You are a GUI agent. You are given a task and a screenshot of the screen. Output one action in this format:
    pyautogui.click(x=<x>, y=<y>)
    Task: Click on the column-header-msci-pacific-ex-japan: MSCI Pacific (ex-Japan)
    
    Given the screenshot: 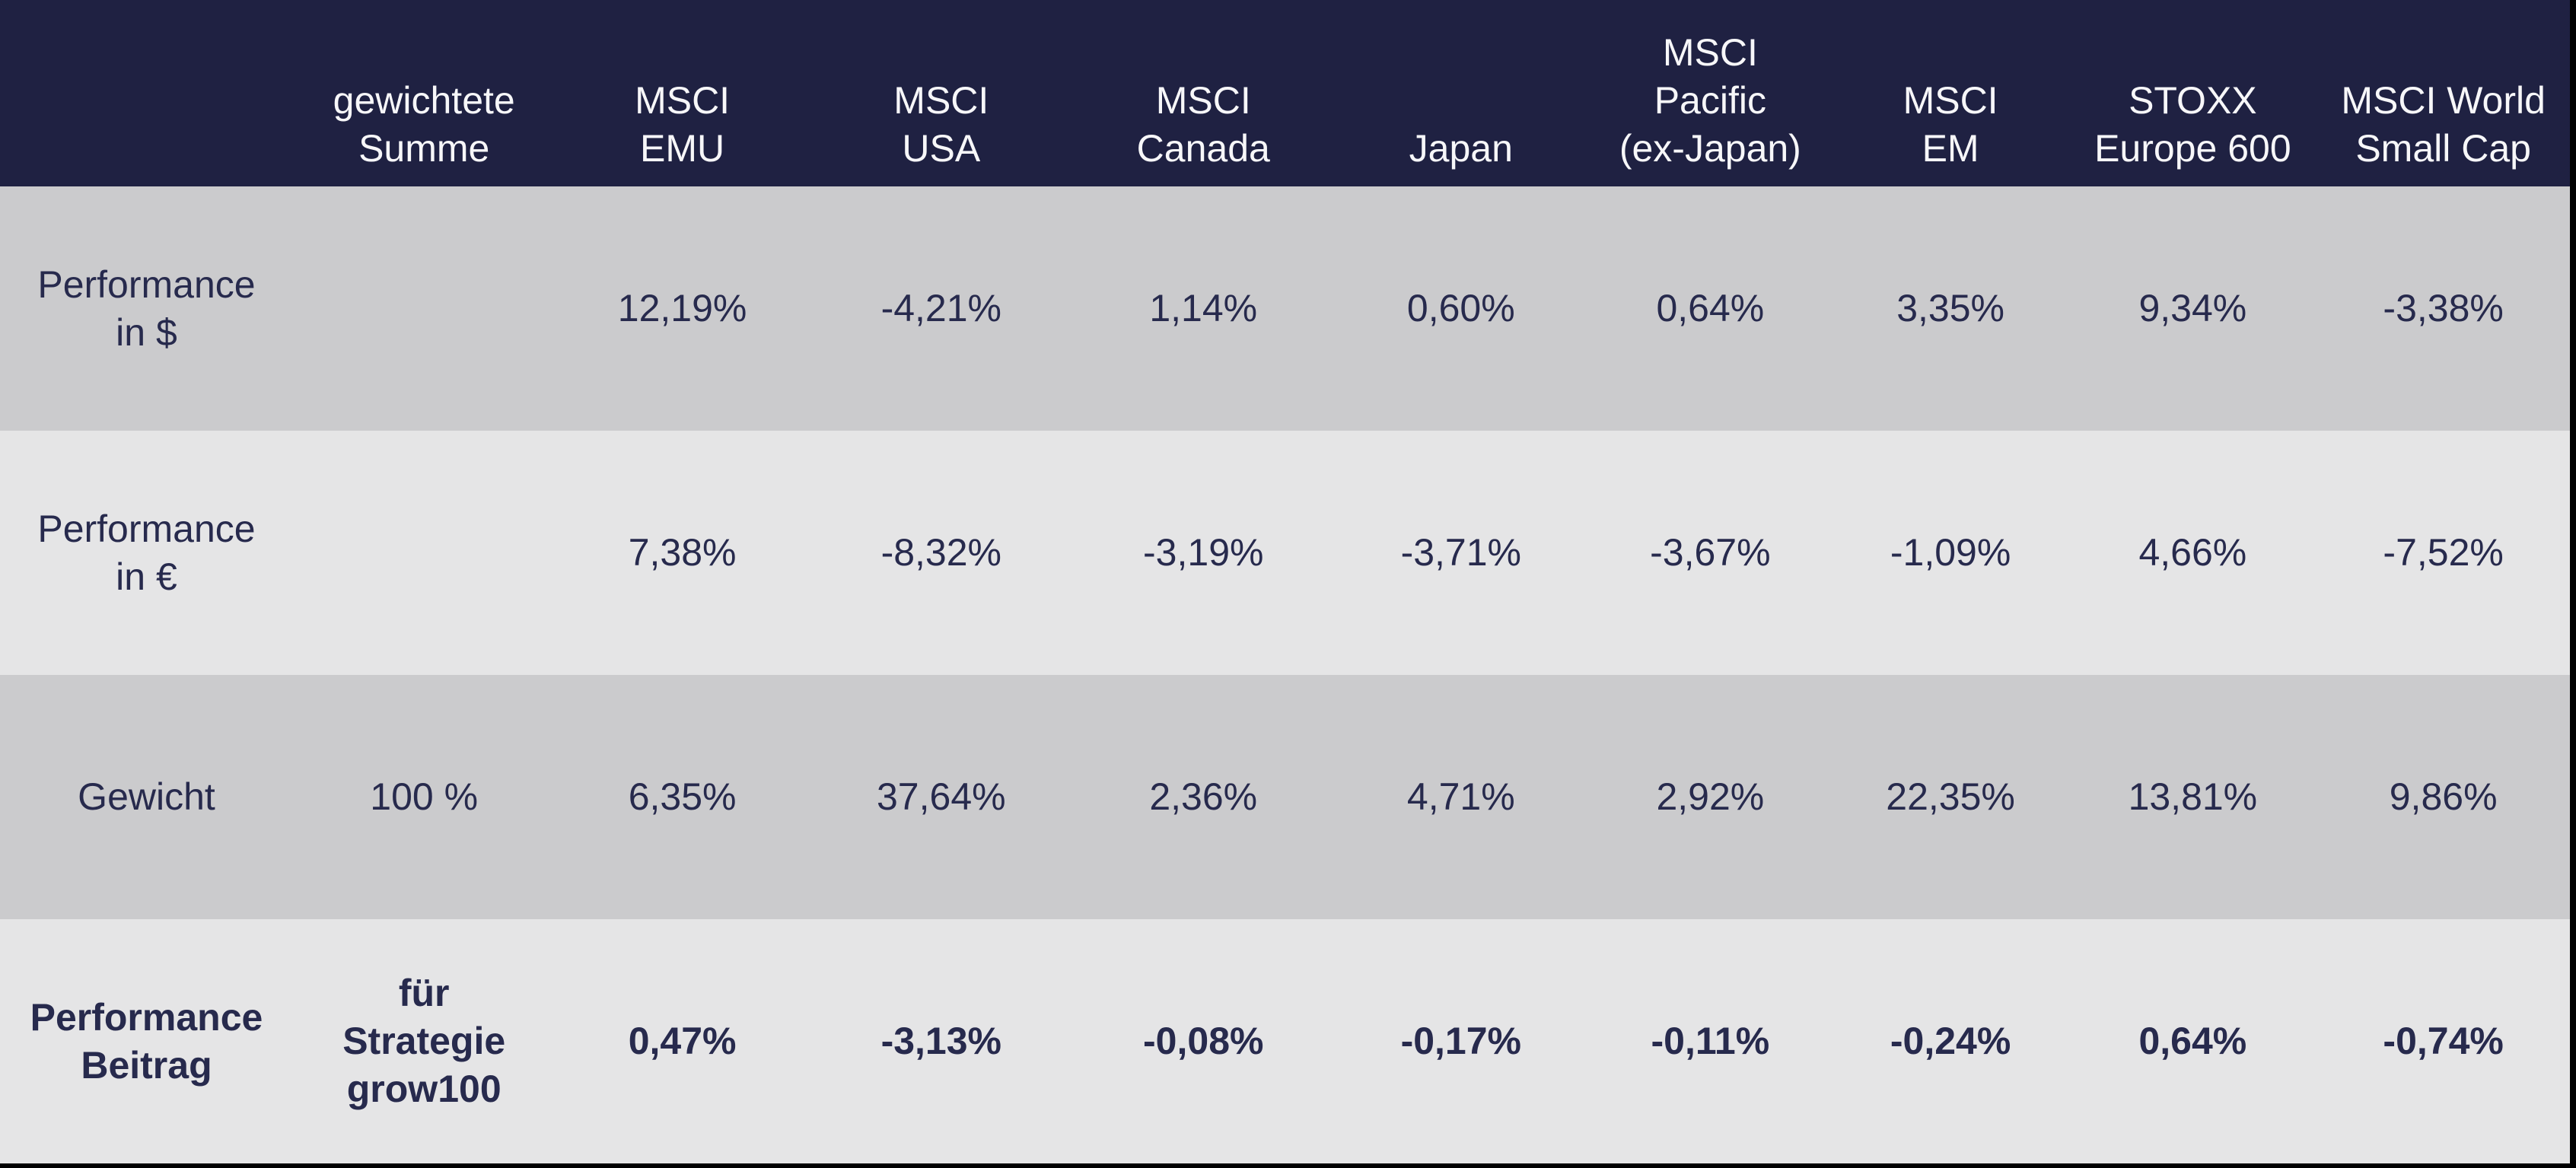 What is the action you would take?
    pyautogui.click(x=1709, y=93)
    